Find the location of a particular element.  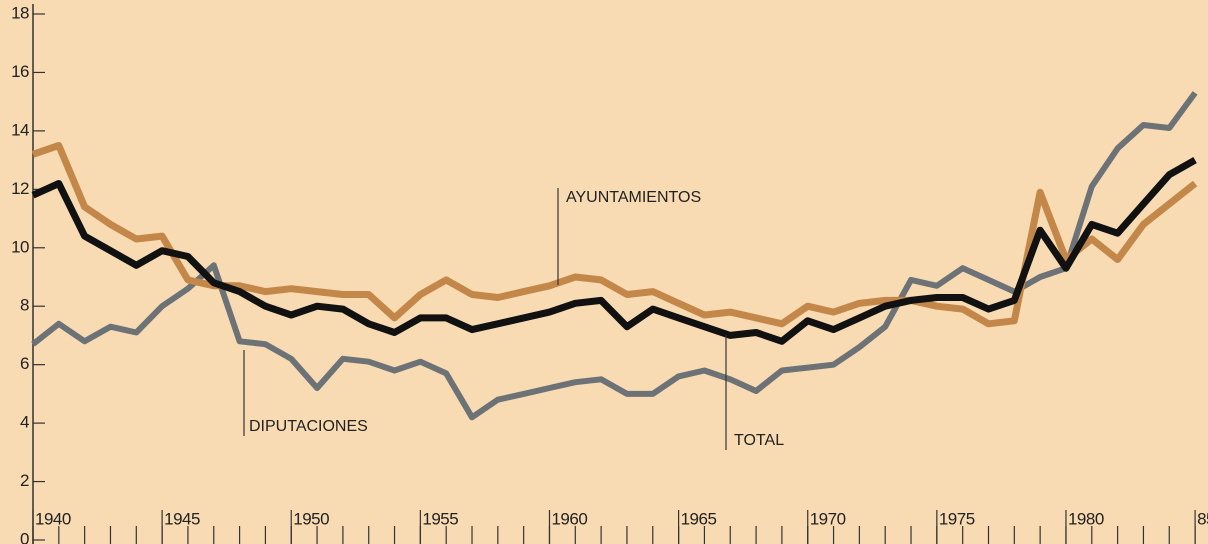

annotation: TOTAL is located at coordinates (759, 440).